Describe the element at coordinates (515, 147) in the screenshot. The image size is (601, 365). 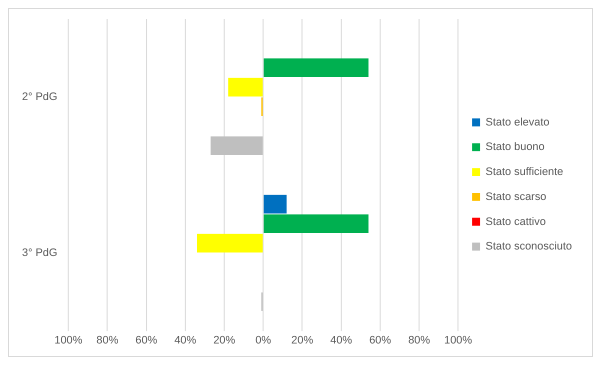
I see `legend-label: Stato buono` at that location.